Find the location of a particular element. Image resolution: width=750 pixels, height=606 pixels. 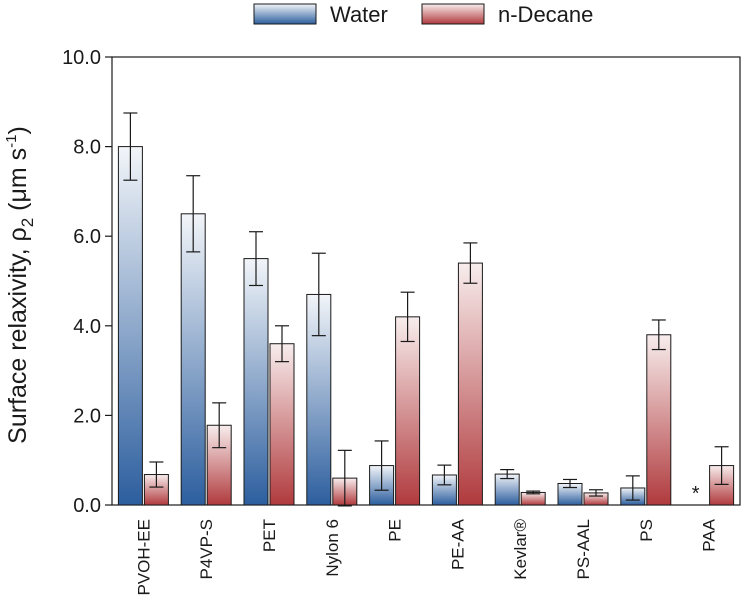

y-axis-title: Surface relaxivity, ρ2 (μm s-1) is located at coordinates (20, 285).